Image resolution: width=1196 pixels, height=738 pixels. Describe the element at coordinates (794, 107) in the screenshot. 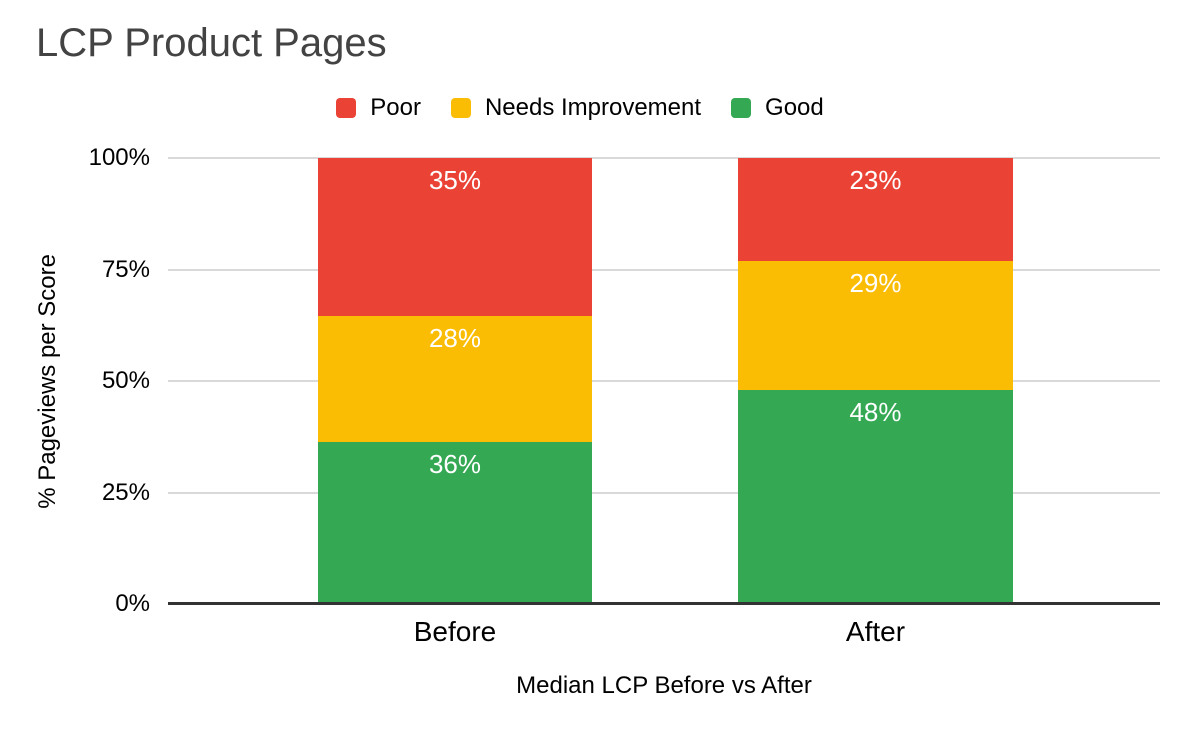

I see `legend-label-good: Good` at that location.